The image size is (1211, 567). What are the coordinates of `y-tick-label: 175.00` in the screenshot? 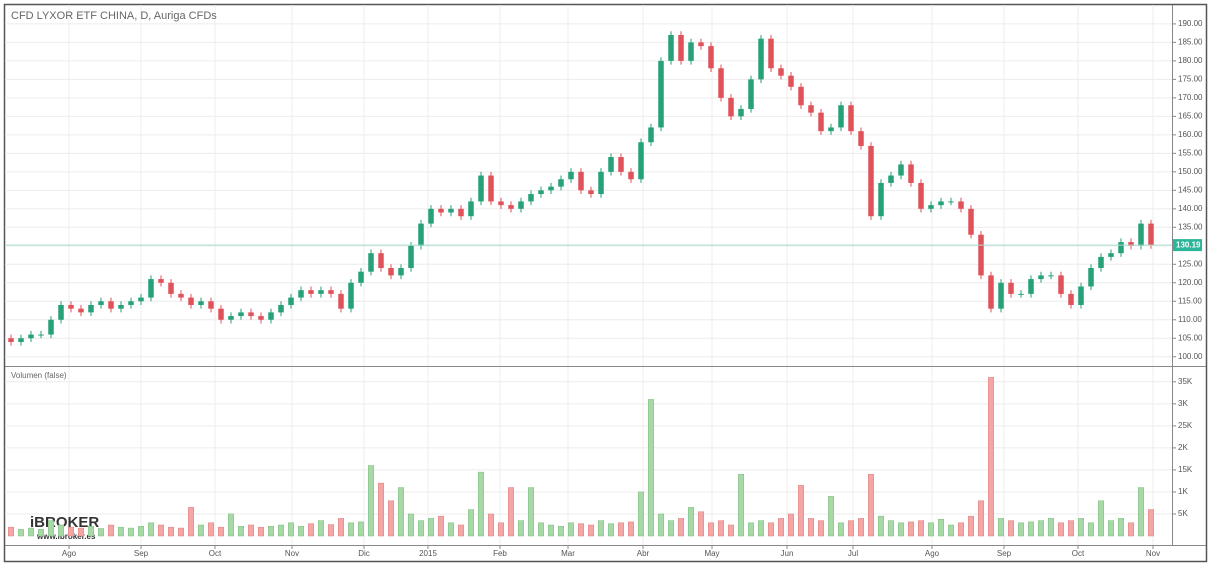 It's located at (1190, 78).